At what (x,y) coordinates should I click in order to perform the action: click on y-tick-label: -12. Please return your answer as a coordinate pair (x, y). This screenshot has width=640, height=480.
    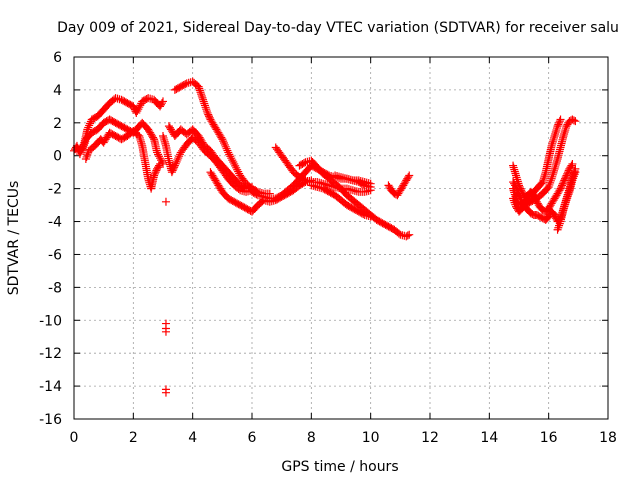
    Looking at the image, I should click on (50, 354).